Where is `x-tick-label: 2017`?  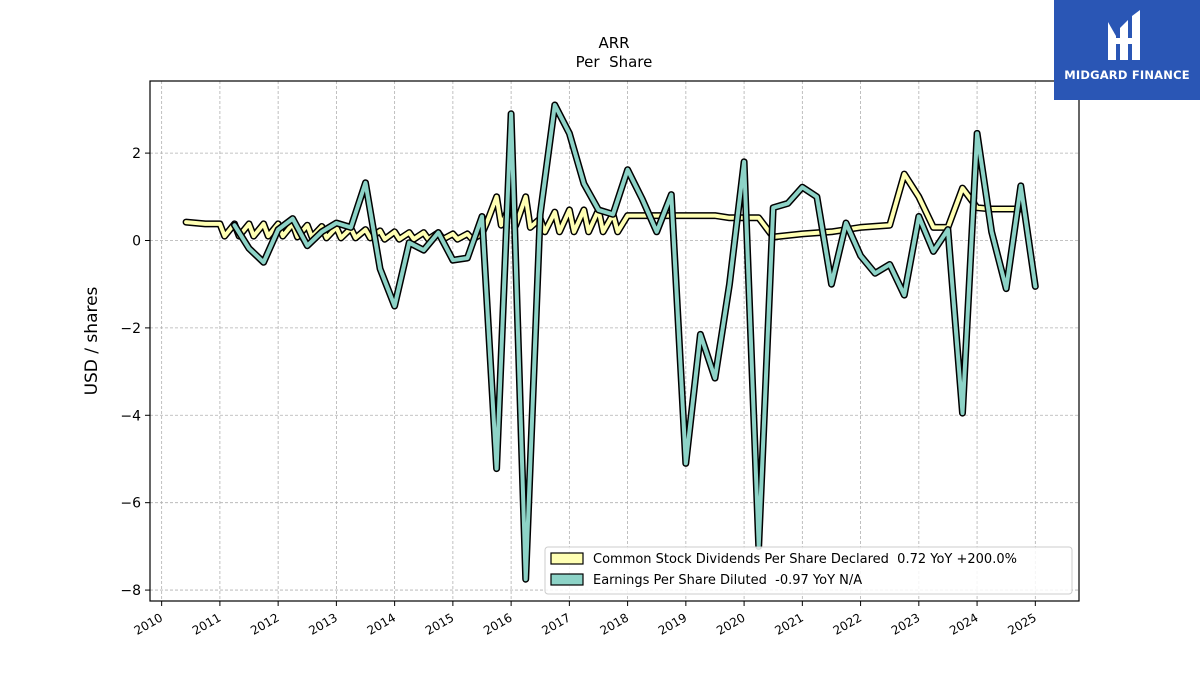
x-tick-label: 2017 is located at coordinates (555, 623).